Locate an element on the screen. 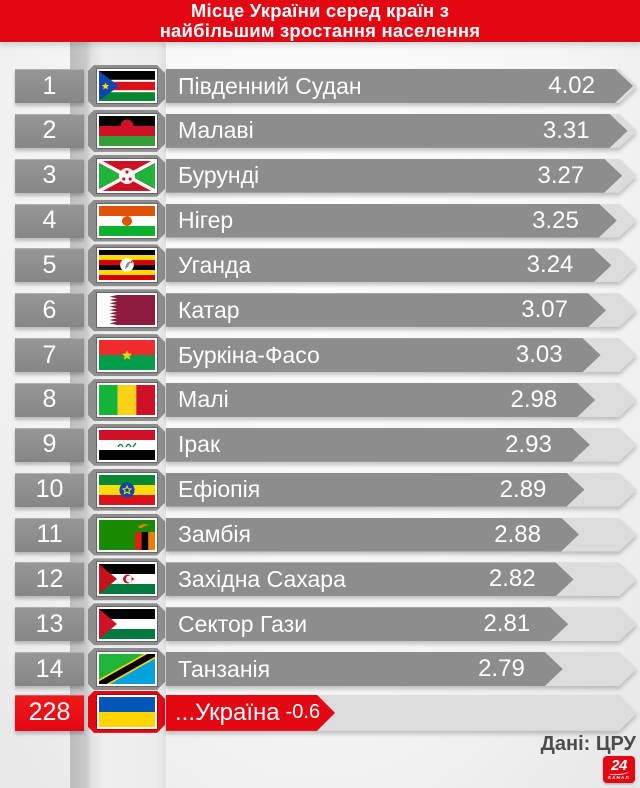 The image size is (640, 788). value-label: 2.79 is located at coordinates (501, 669).